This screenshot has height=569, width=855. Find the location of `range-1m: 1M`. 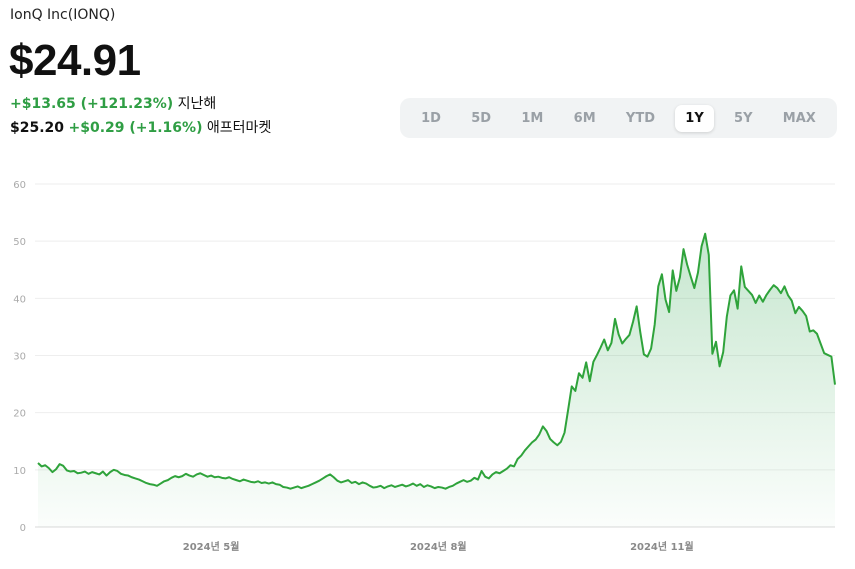

range-1m: 1M is located at coordinates (532, 118).